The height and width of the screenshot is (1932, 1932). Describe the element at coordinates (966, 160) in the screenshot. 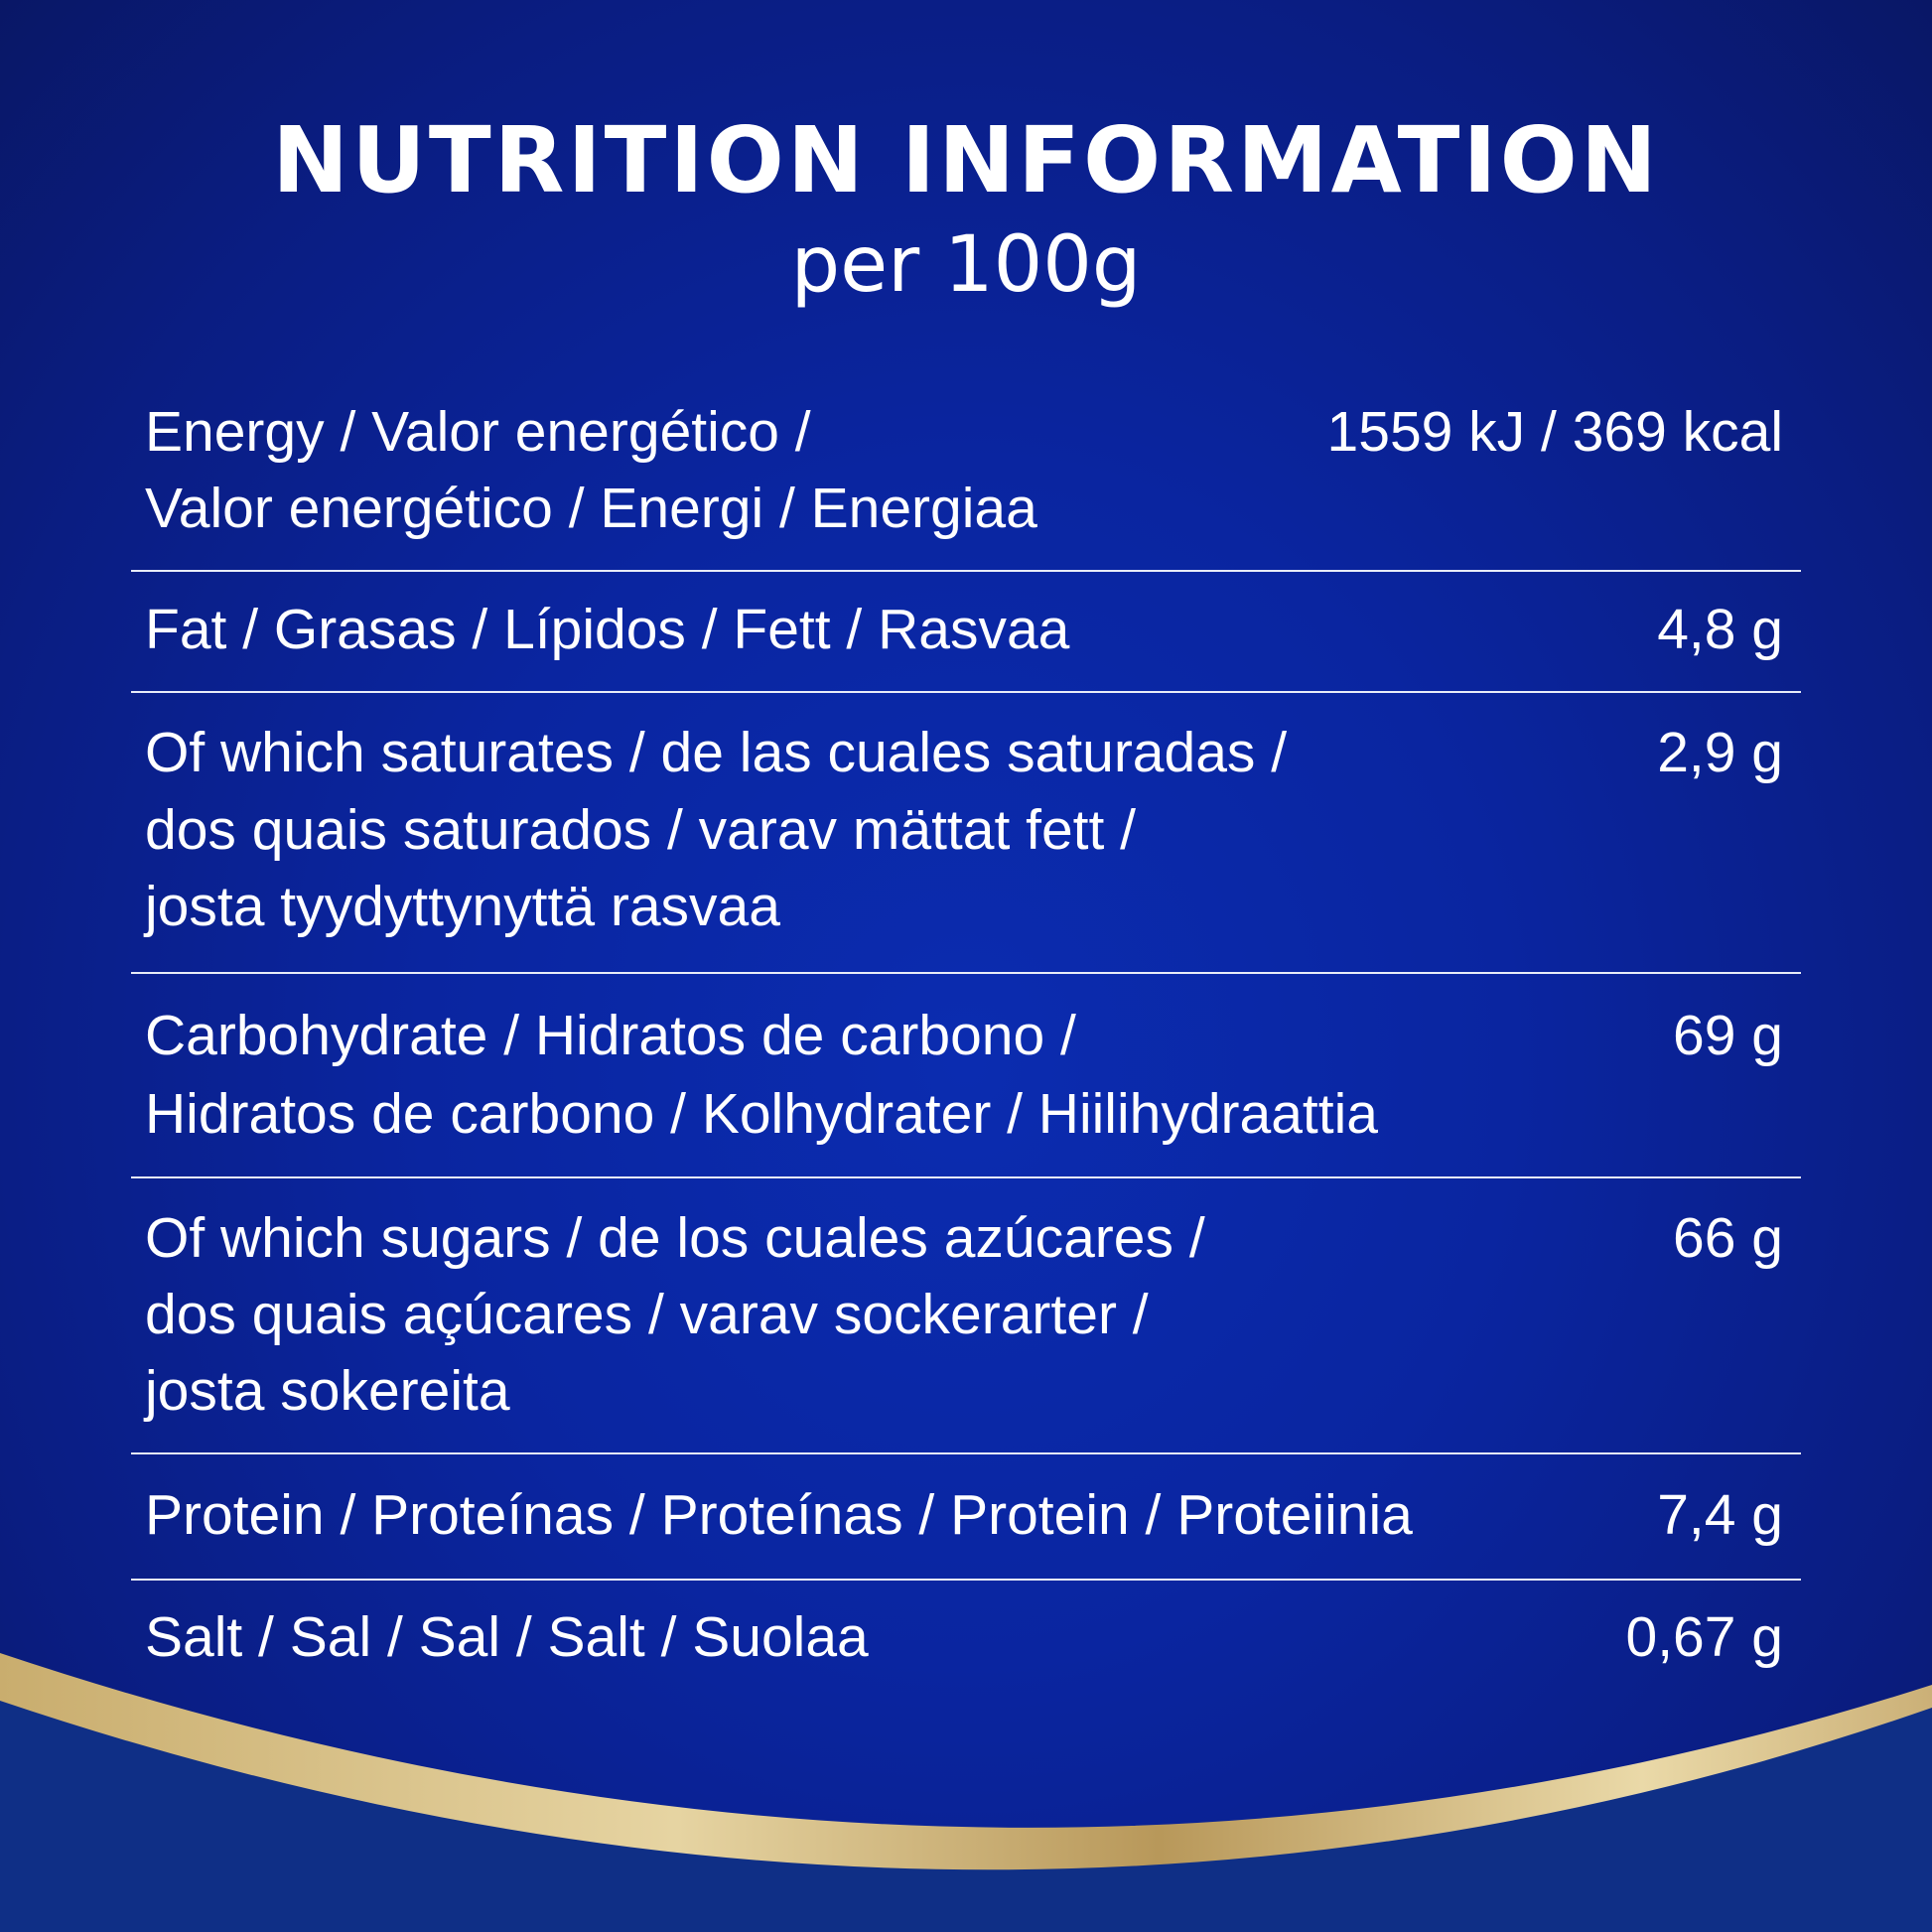

I see `page-title: NUTRITION INFORMATION` at that location.